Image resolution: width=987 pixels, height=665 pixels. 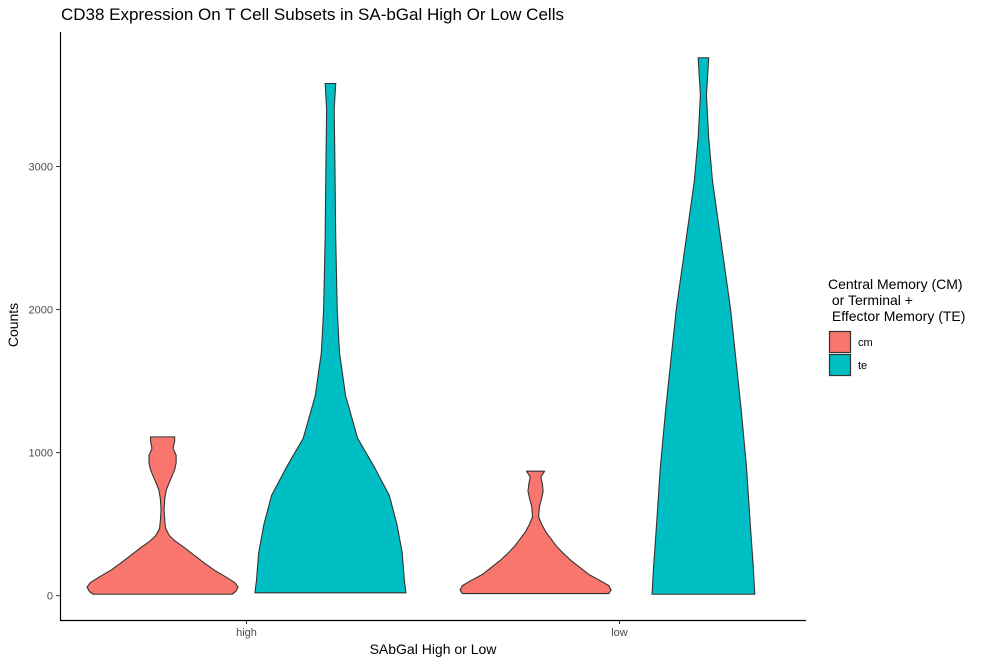 I want to click on x-axis-ticks: high low, so click(x=432, y=629).